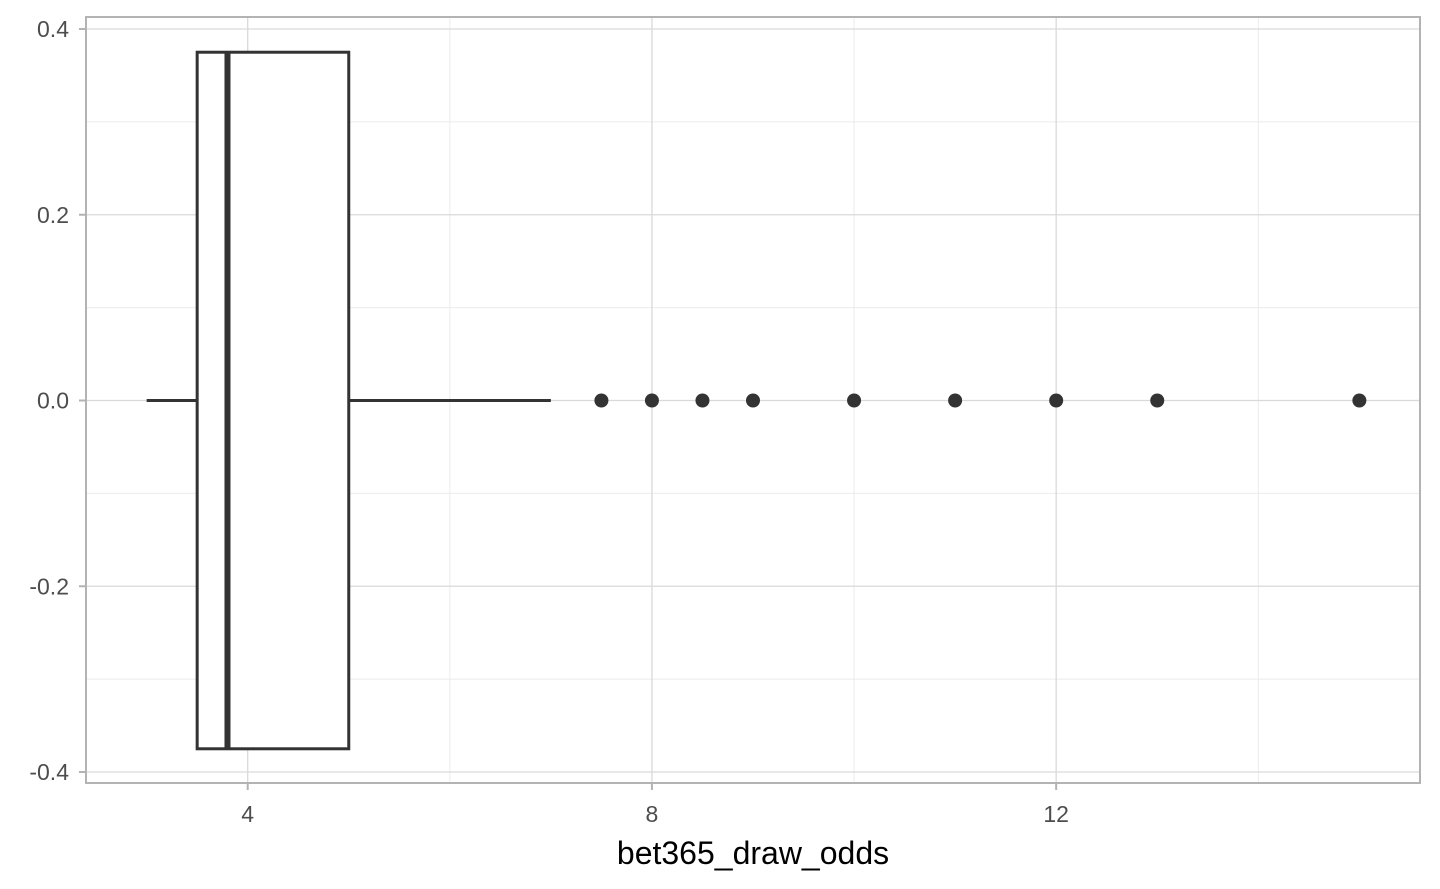 The image size is (1440, 889). What do you see at coordinates (49, 772) in the screenshot?
I see `y-tick-label: -0.4` at bounding box center [49, 772].